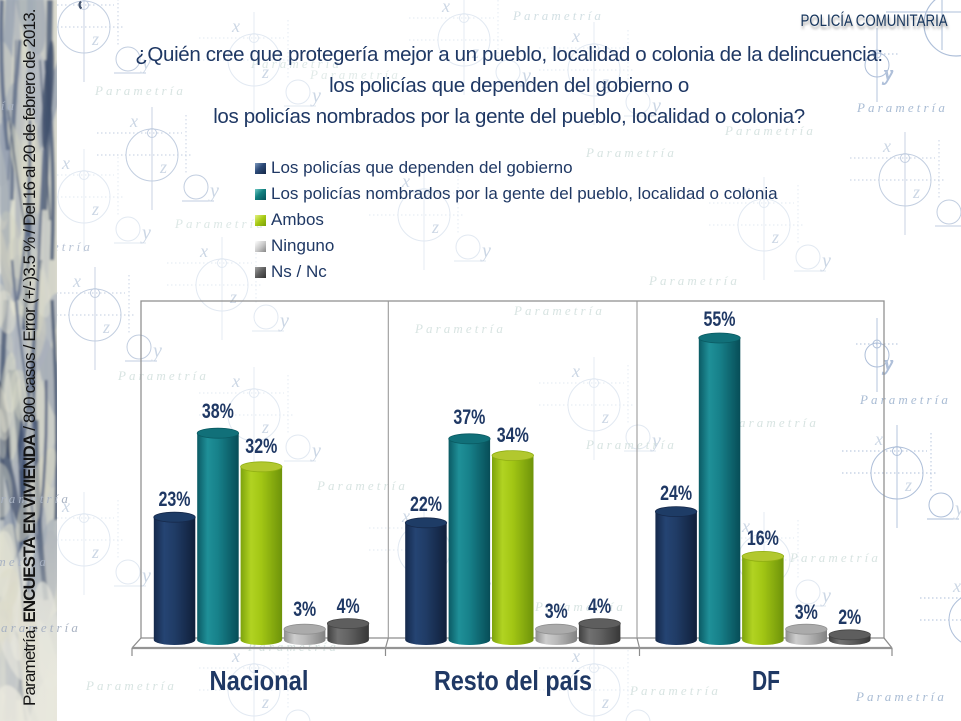 The height and width of the screenshot is (721, 961). What do you see at coordinates (849, 617) in the screenshot?
I see `svg-text: 2%` at bounding box center [849, 617].